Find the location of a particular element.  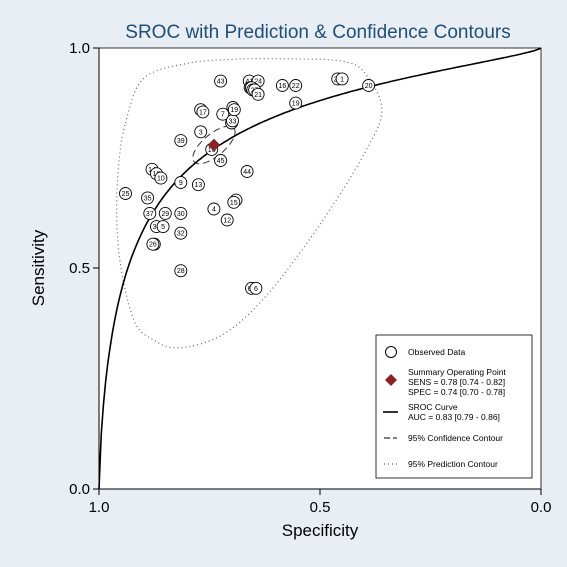

y-ticks: 0.0 0.5 1.0 is located at coordinates (84, 269).